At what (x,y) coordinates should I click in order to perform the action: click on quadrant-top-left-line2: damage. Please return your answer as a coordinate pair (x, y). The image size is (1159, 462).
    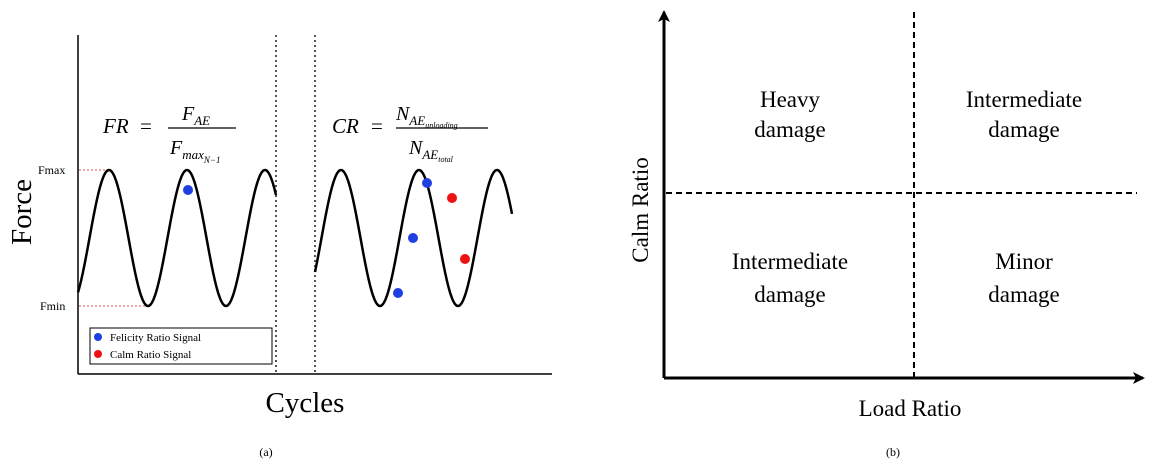
    Looking at the image, I should click on (790, 129).